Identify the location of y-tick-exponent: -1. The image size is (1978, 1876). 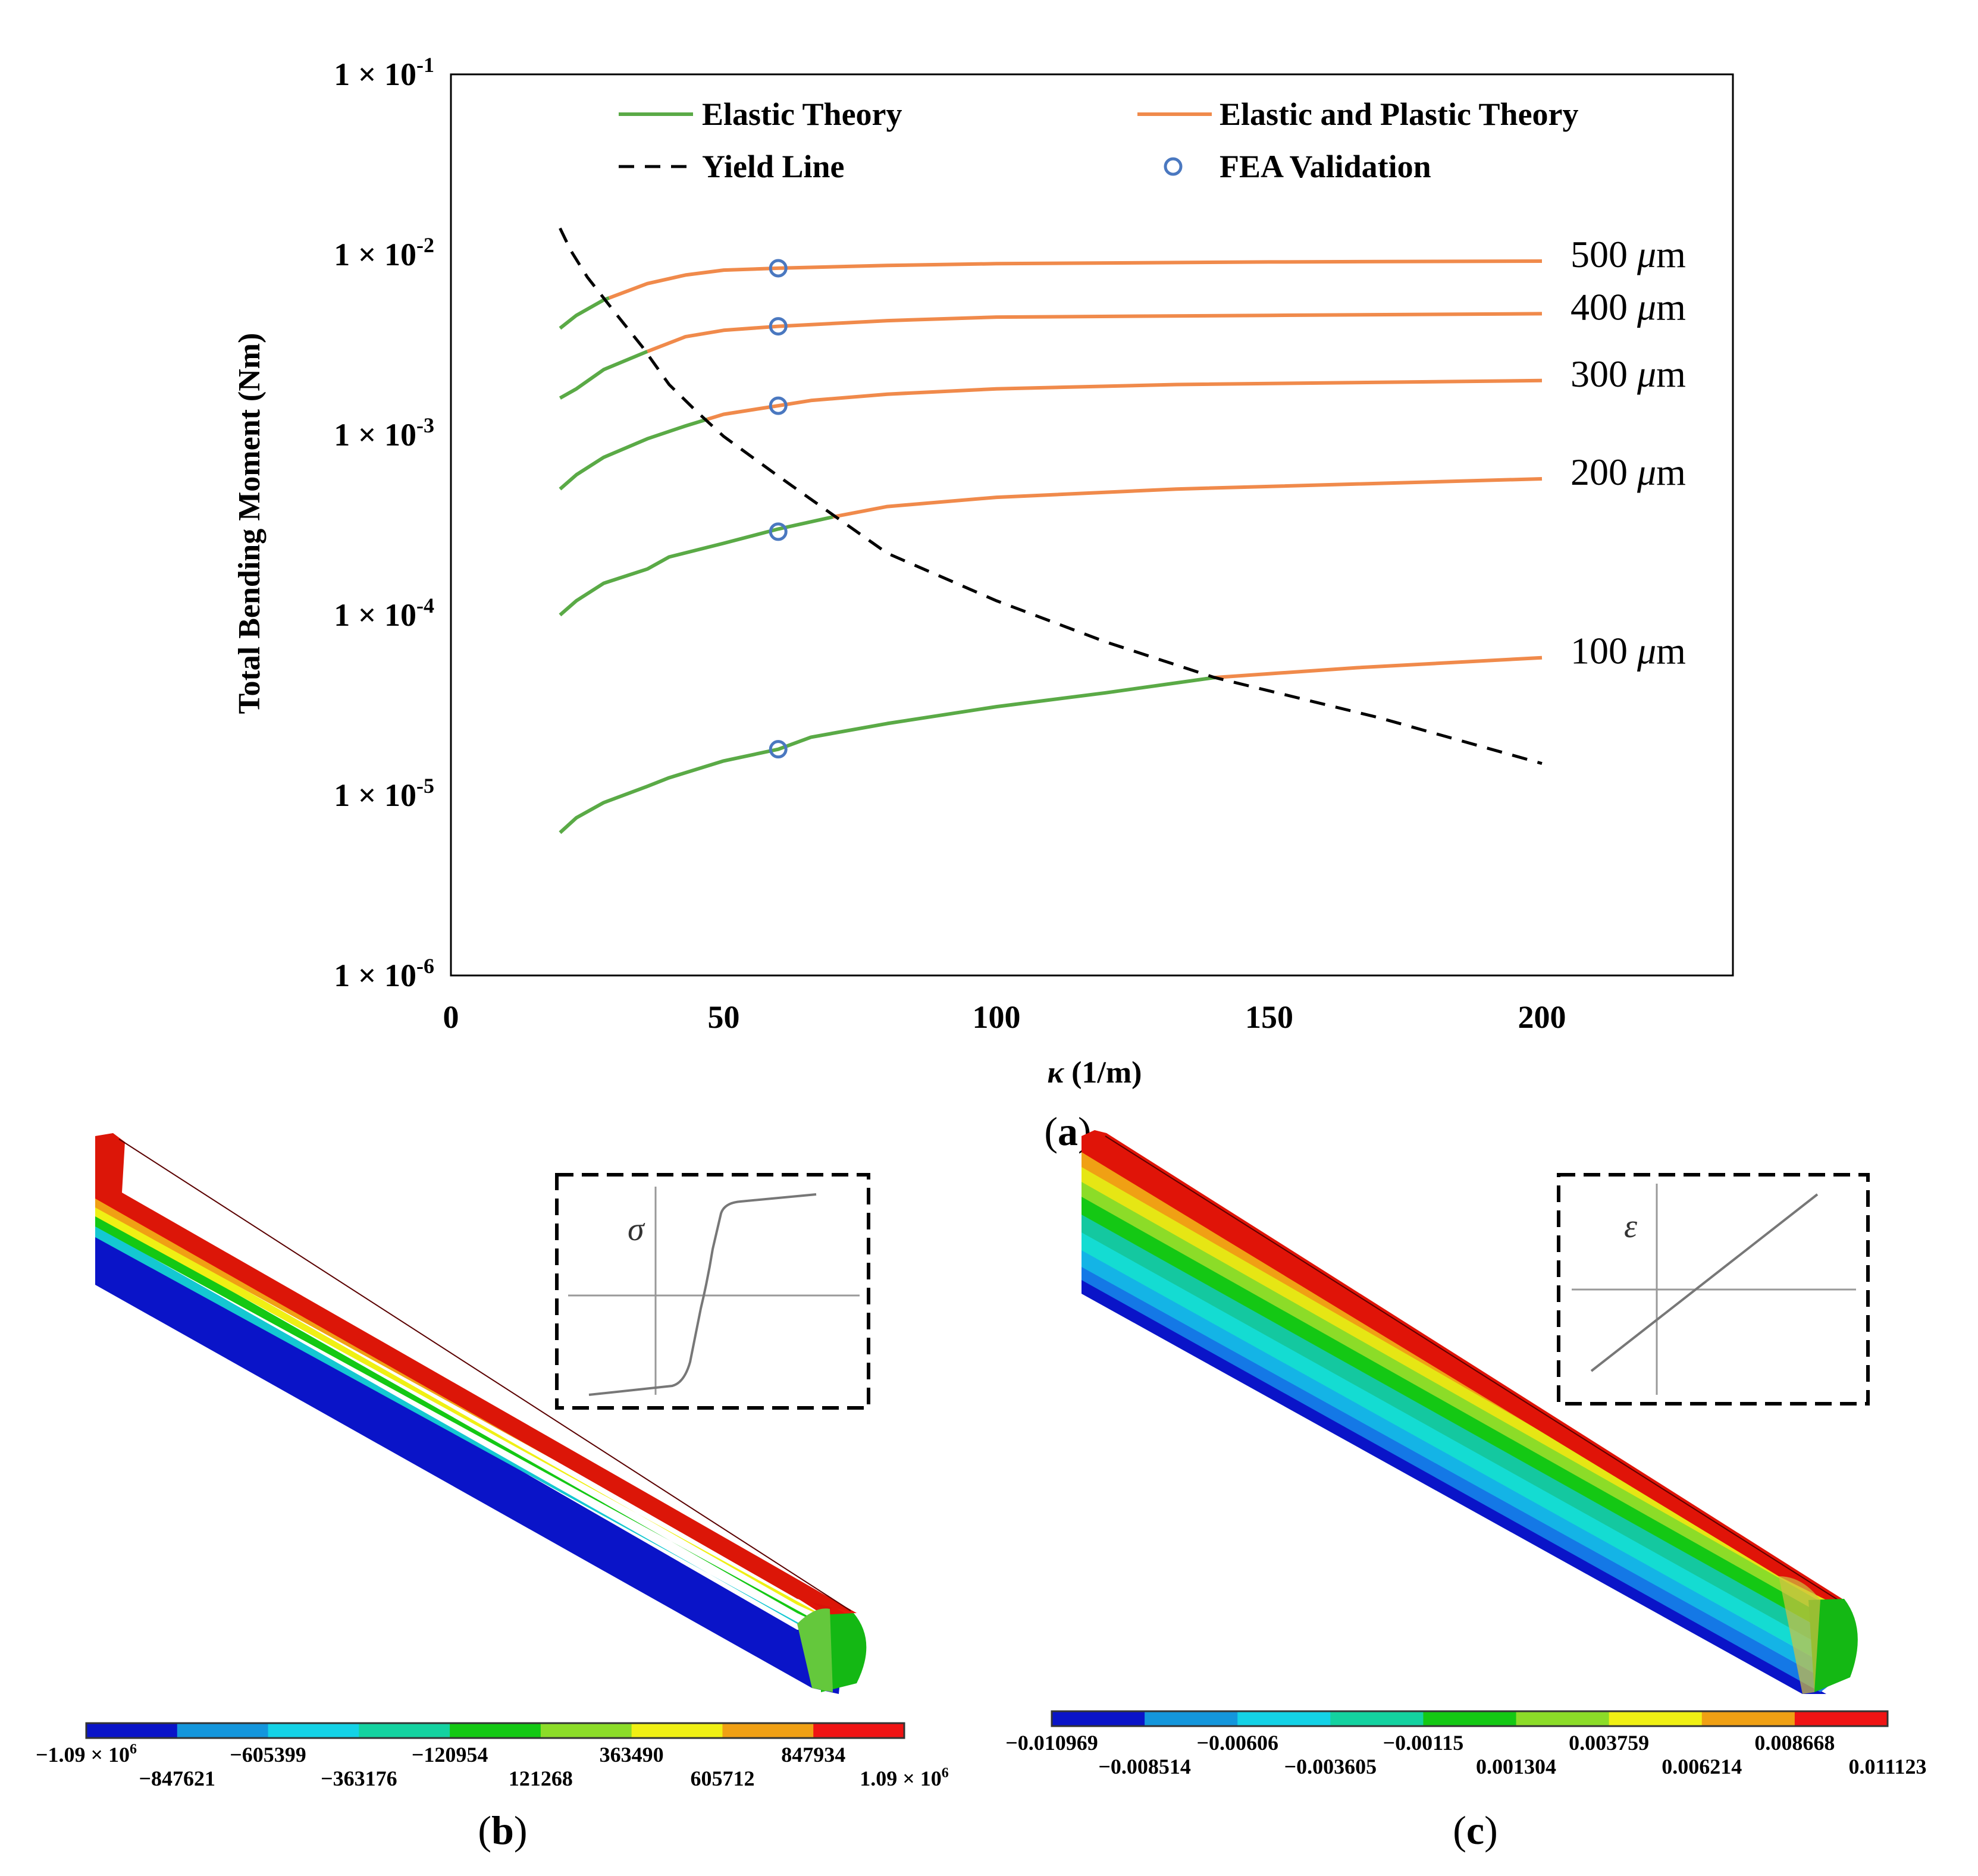
(425, 65).